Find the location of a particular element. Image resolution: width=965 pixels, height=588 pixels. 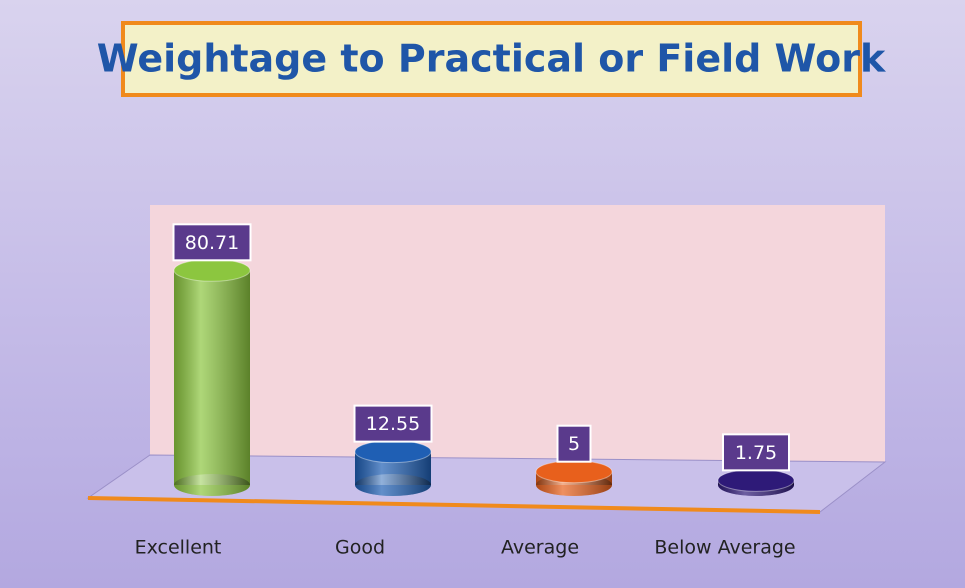

title-box is located at coordinates (491, 59).